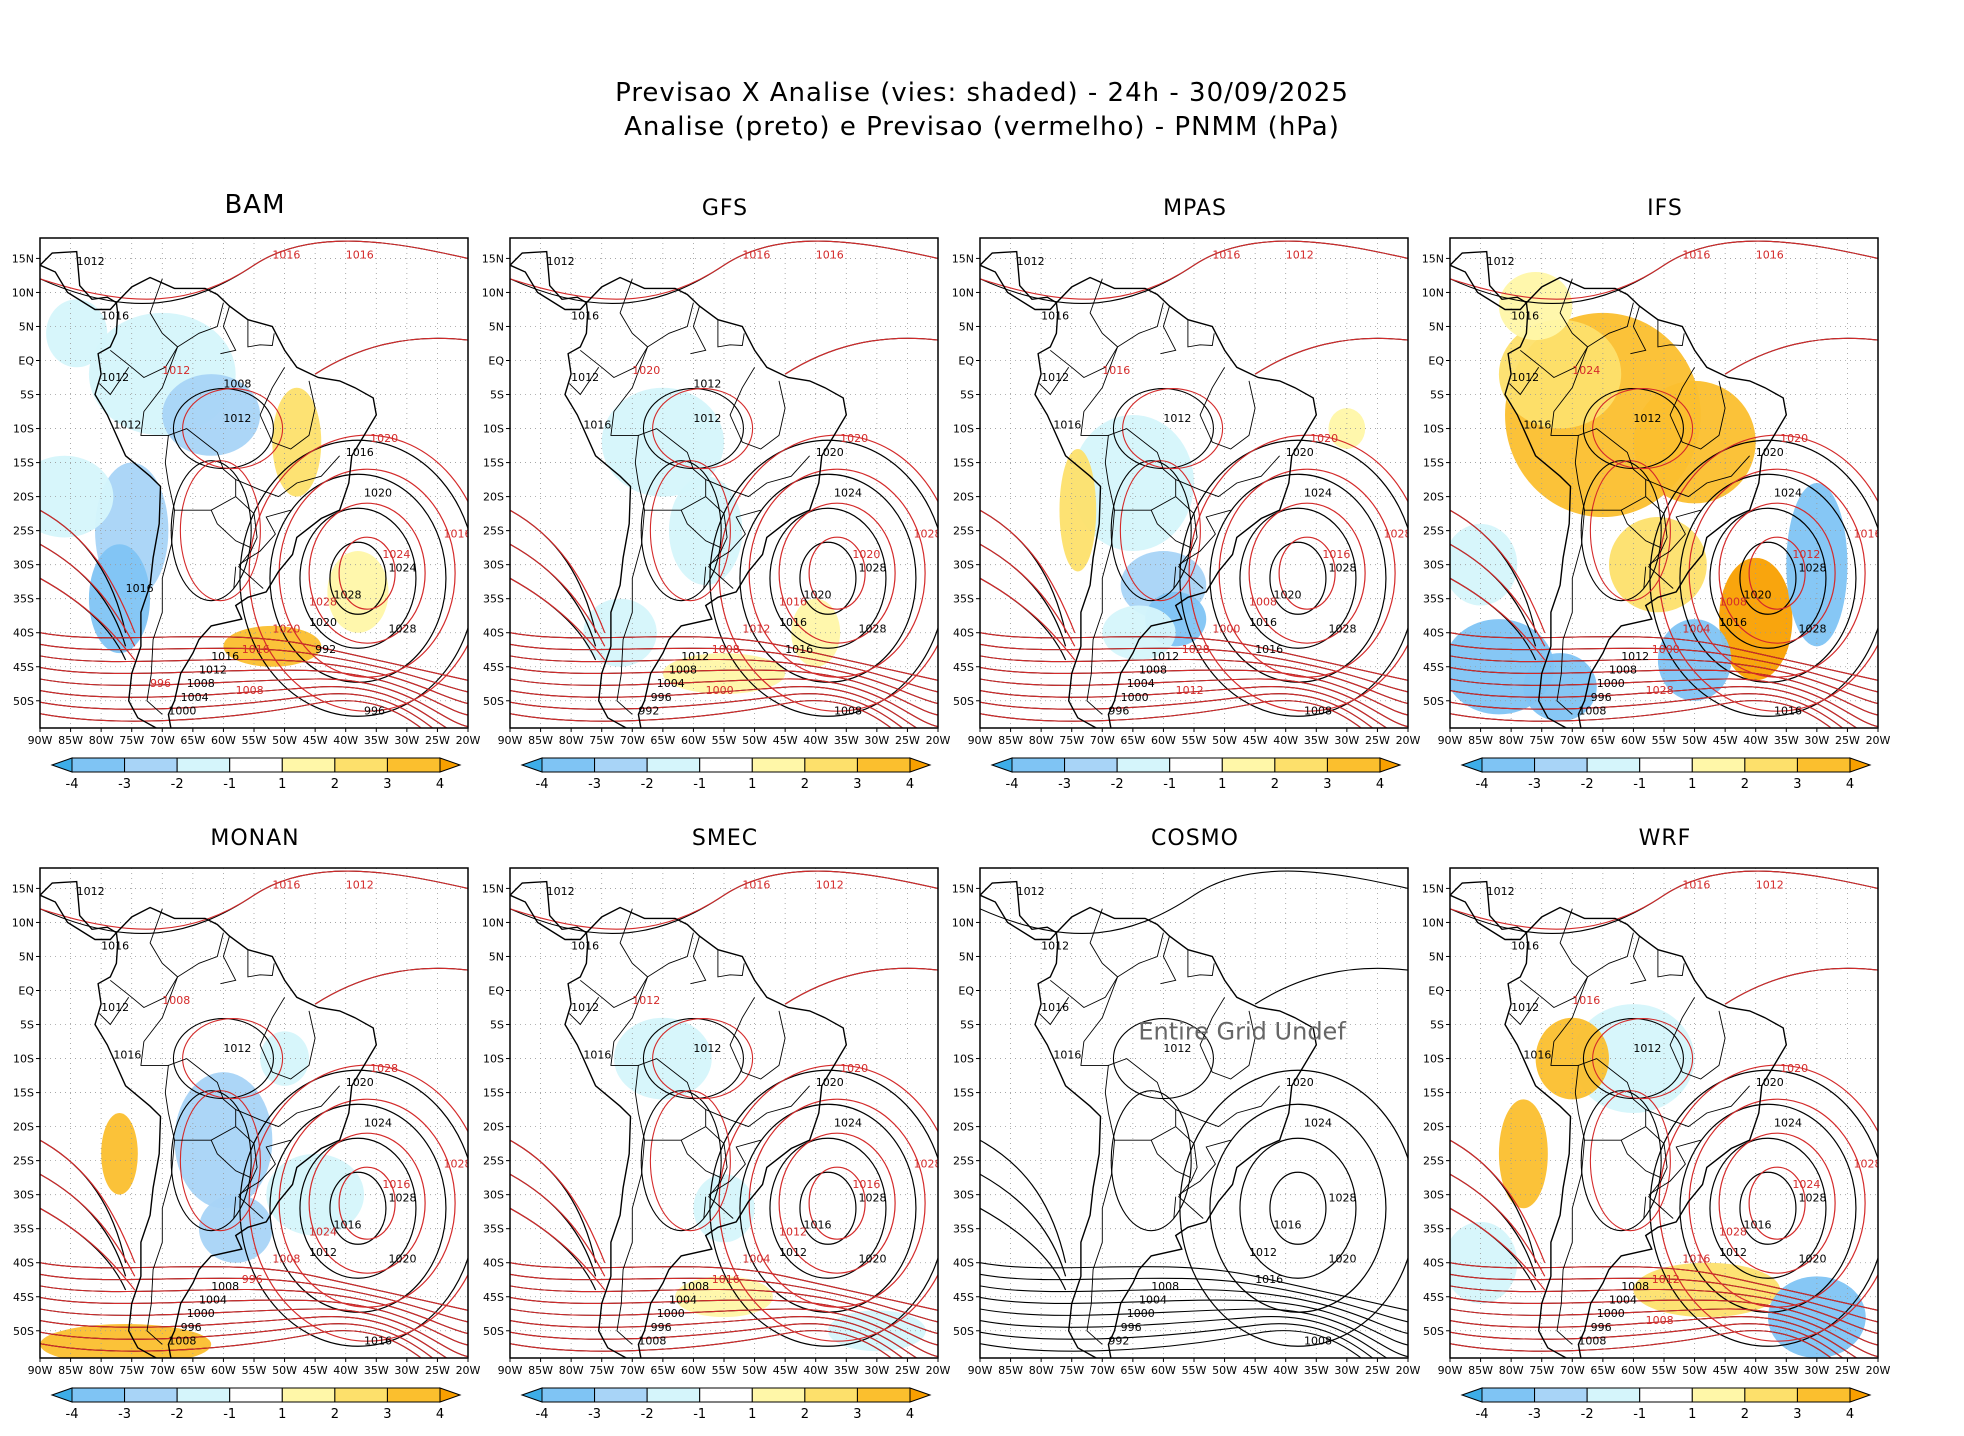 This screenshot has height=1436, width=1964. Describe the element at coordinates (23, 1127) in the screenshot. I see `lat-tick-label: 20S` at that location.